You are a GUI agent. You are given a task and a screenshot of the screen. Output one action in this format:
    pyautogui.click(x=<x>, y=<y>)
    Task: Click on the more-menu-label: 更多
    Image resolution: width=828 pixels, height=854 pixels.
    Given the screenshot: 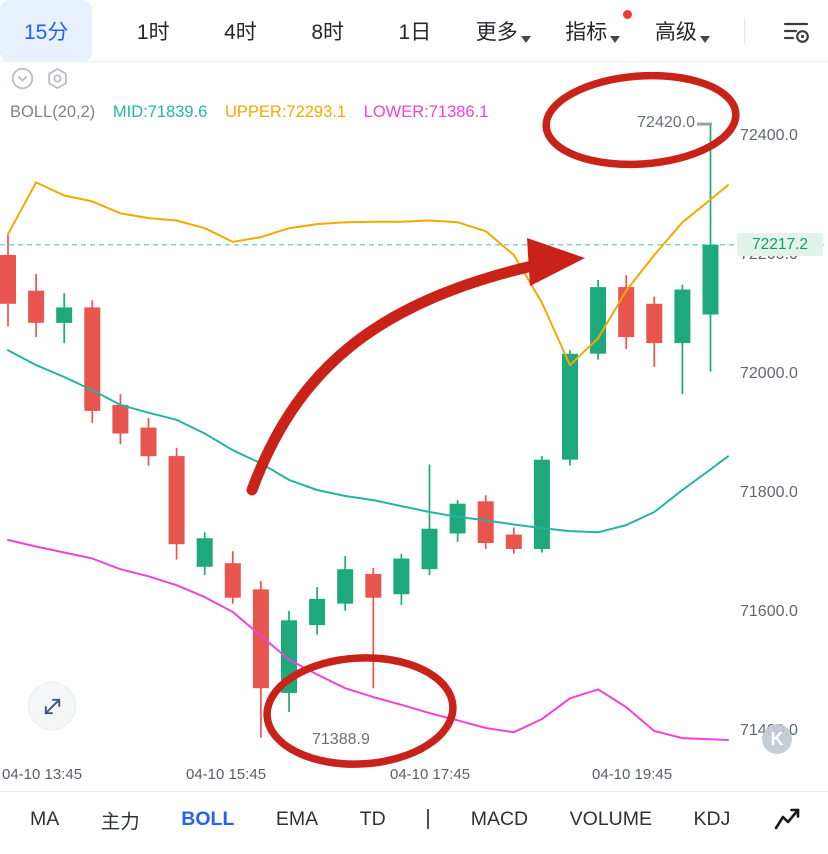 What is the action you would take?
    pyautogui.click(x=496, y=32)
    